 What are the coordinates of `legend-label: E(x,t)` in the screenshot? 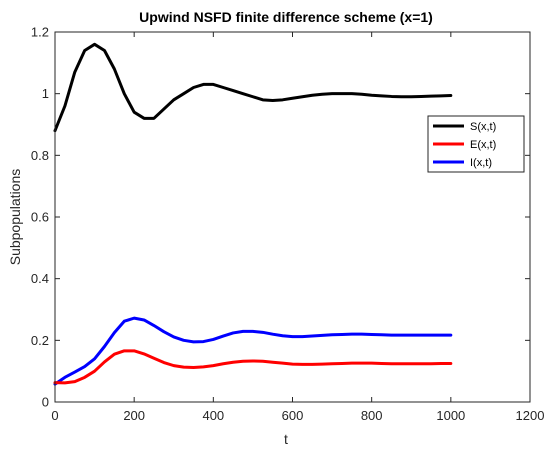 It's located at (483, 145).